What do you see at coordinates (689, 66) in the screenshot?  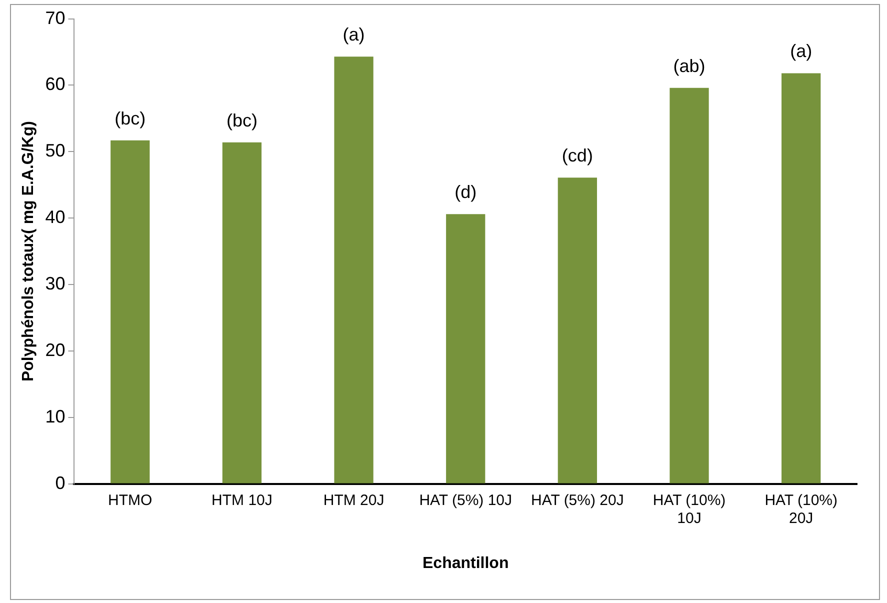 I see `data-label: (ab)` at bounding box center [689, 66].